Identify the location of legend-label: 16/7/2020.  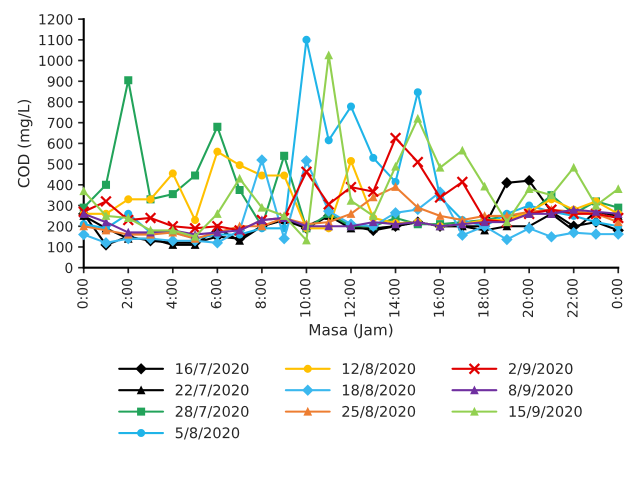
(212, 369).